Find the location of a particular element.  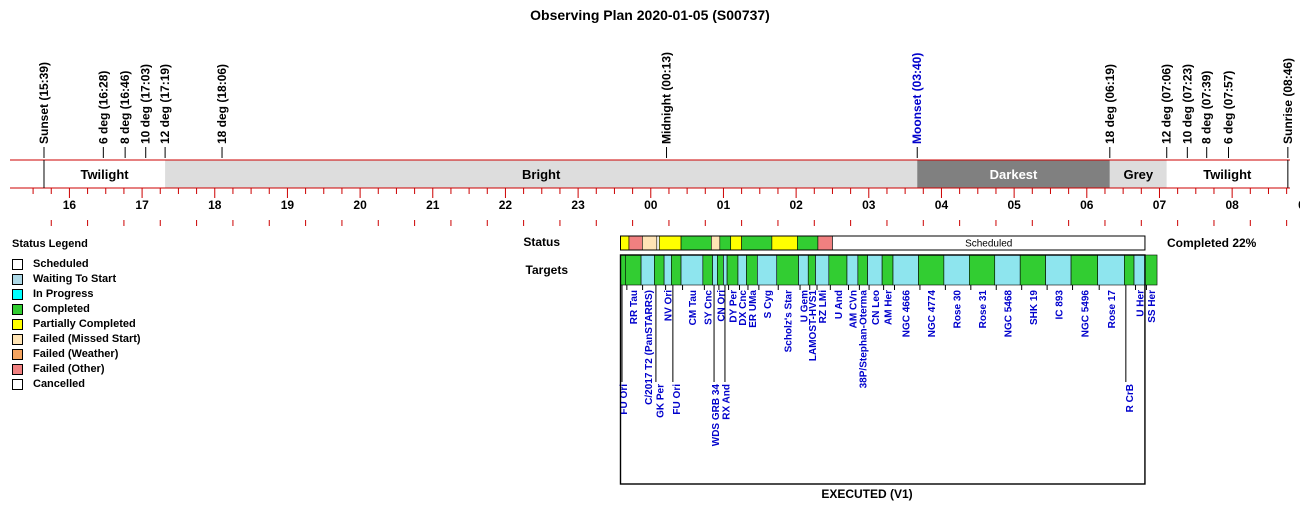

target-name: FU Ori is located at coordinates (624, 399).